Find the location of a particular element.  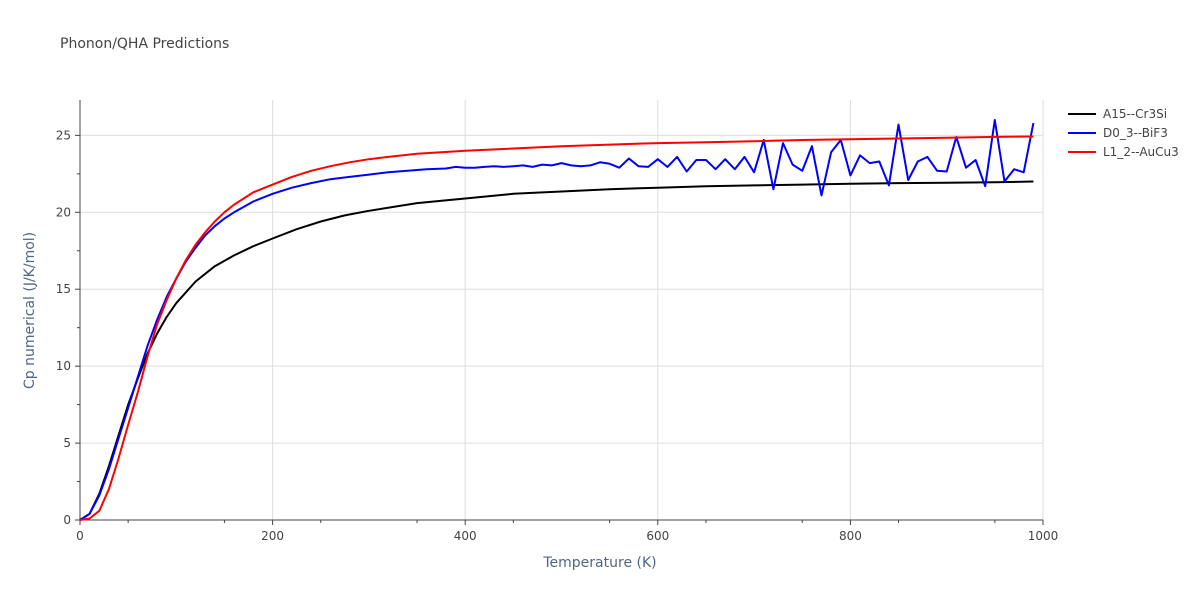

y-tick-label: 10 is located at coordinates (63, 366).